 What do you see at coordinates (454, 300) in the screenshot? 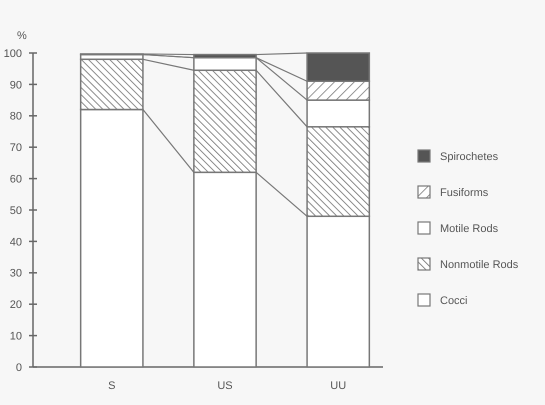
I see `legend-label: Cocci` at bounding box center [454, 300].